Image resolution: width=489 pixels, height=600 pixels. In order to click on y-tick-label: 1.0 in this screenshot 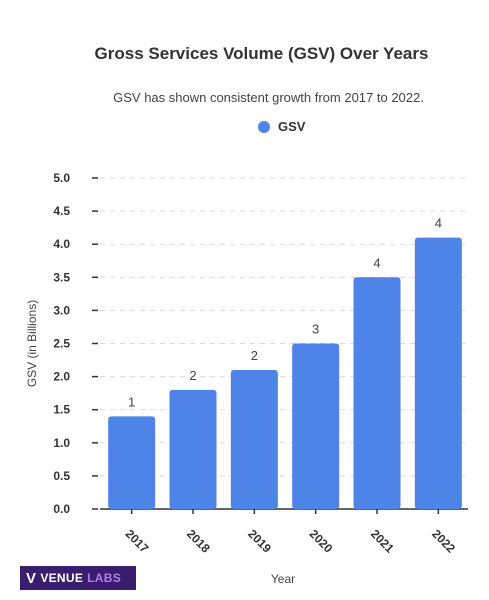, I will do `click(61, 443)`.